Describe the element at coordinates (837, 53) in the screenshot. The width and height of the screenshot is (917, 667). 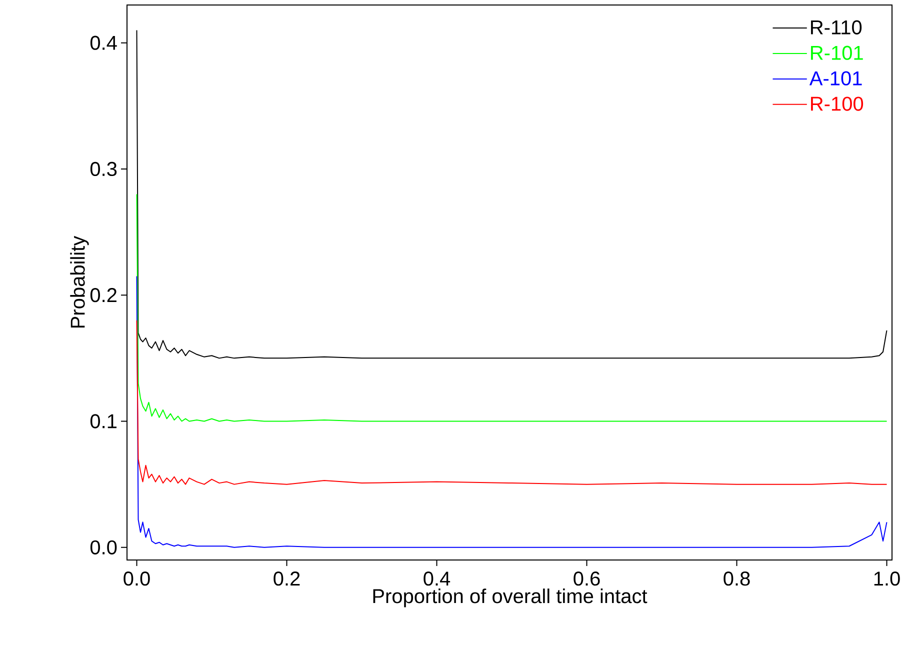
I see `legend-label: R-101` at that location.